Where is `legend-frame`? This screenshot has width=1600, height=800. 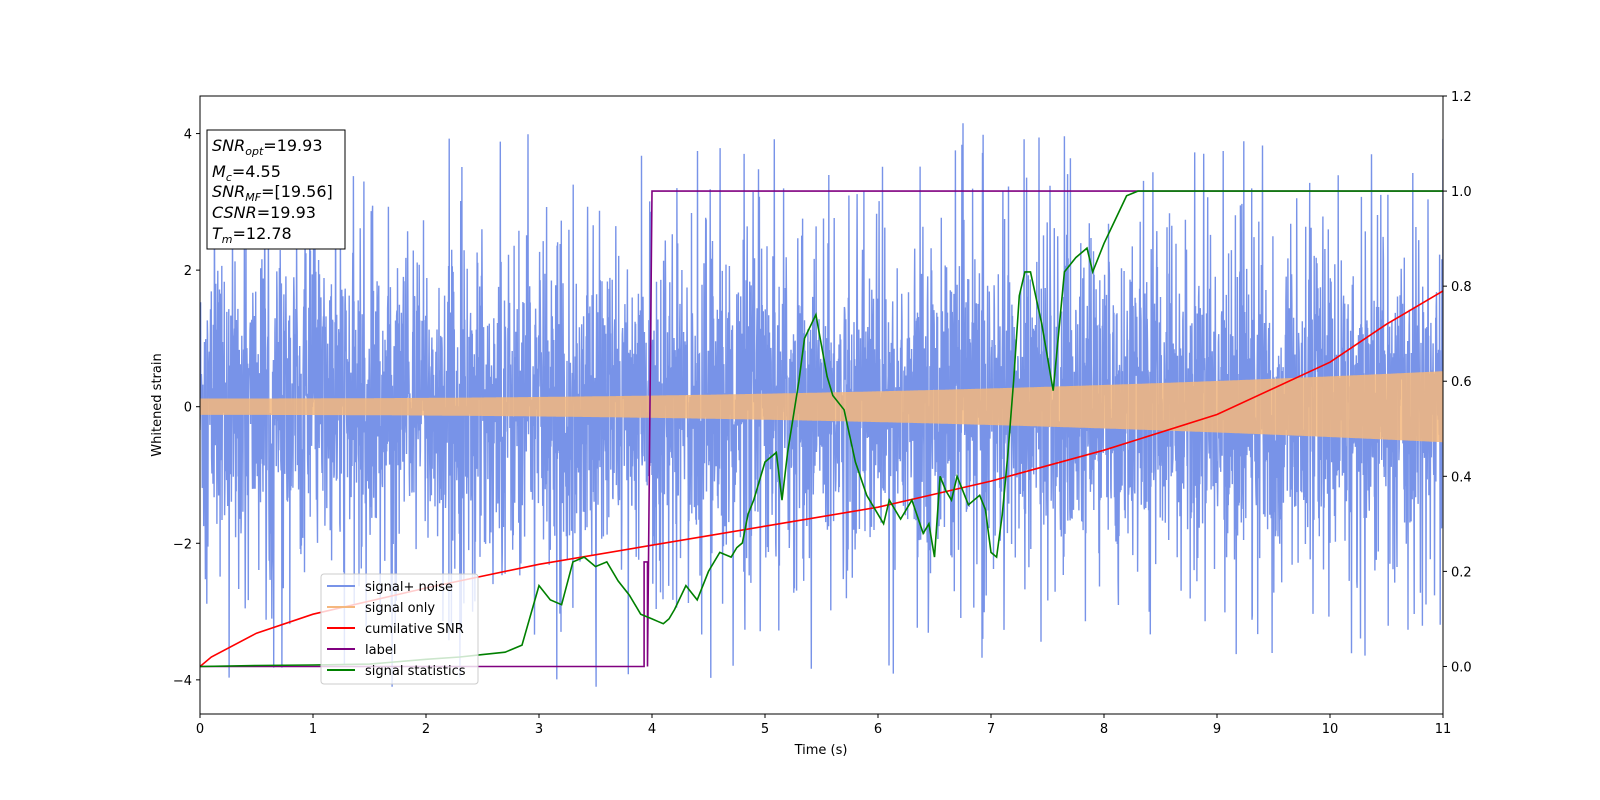 legend-frame is located at coordinates (399, 629).